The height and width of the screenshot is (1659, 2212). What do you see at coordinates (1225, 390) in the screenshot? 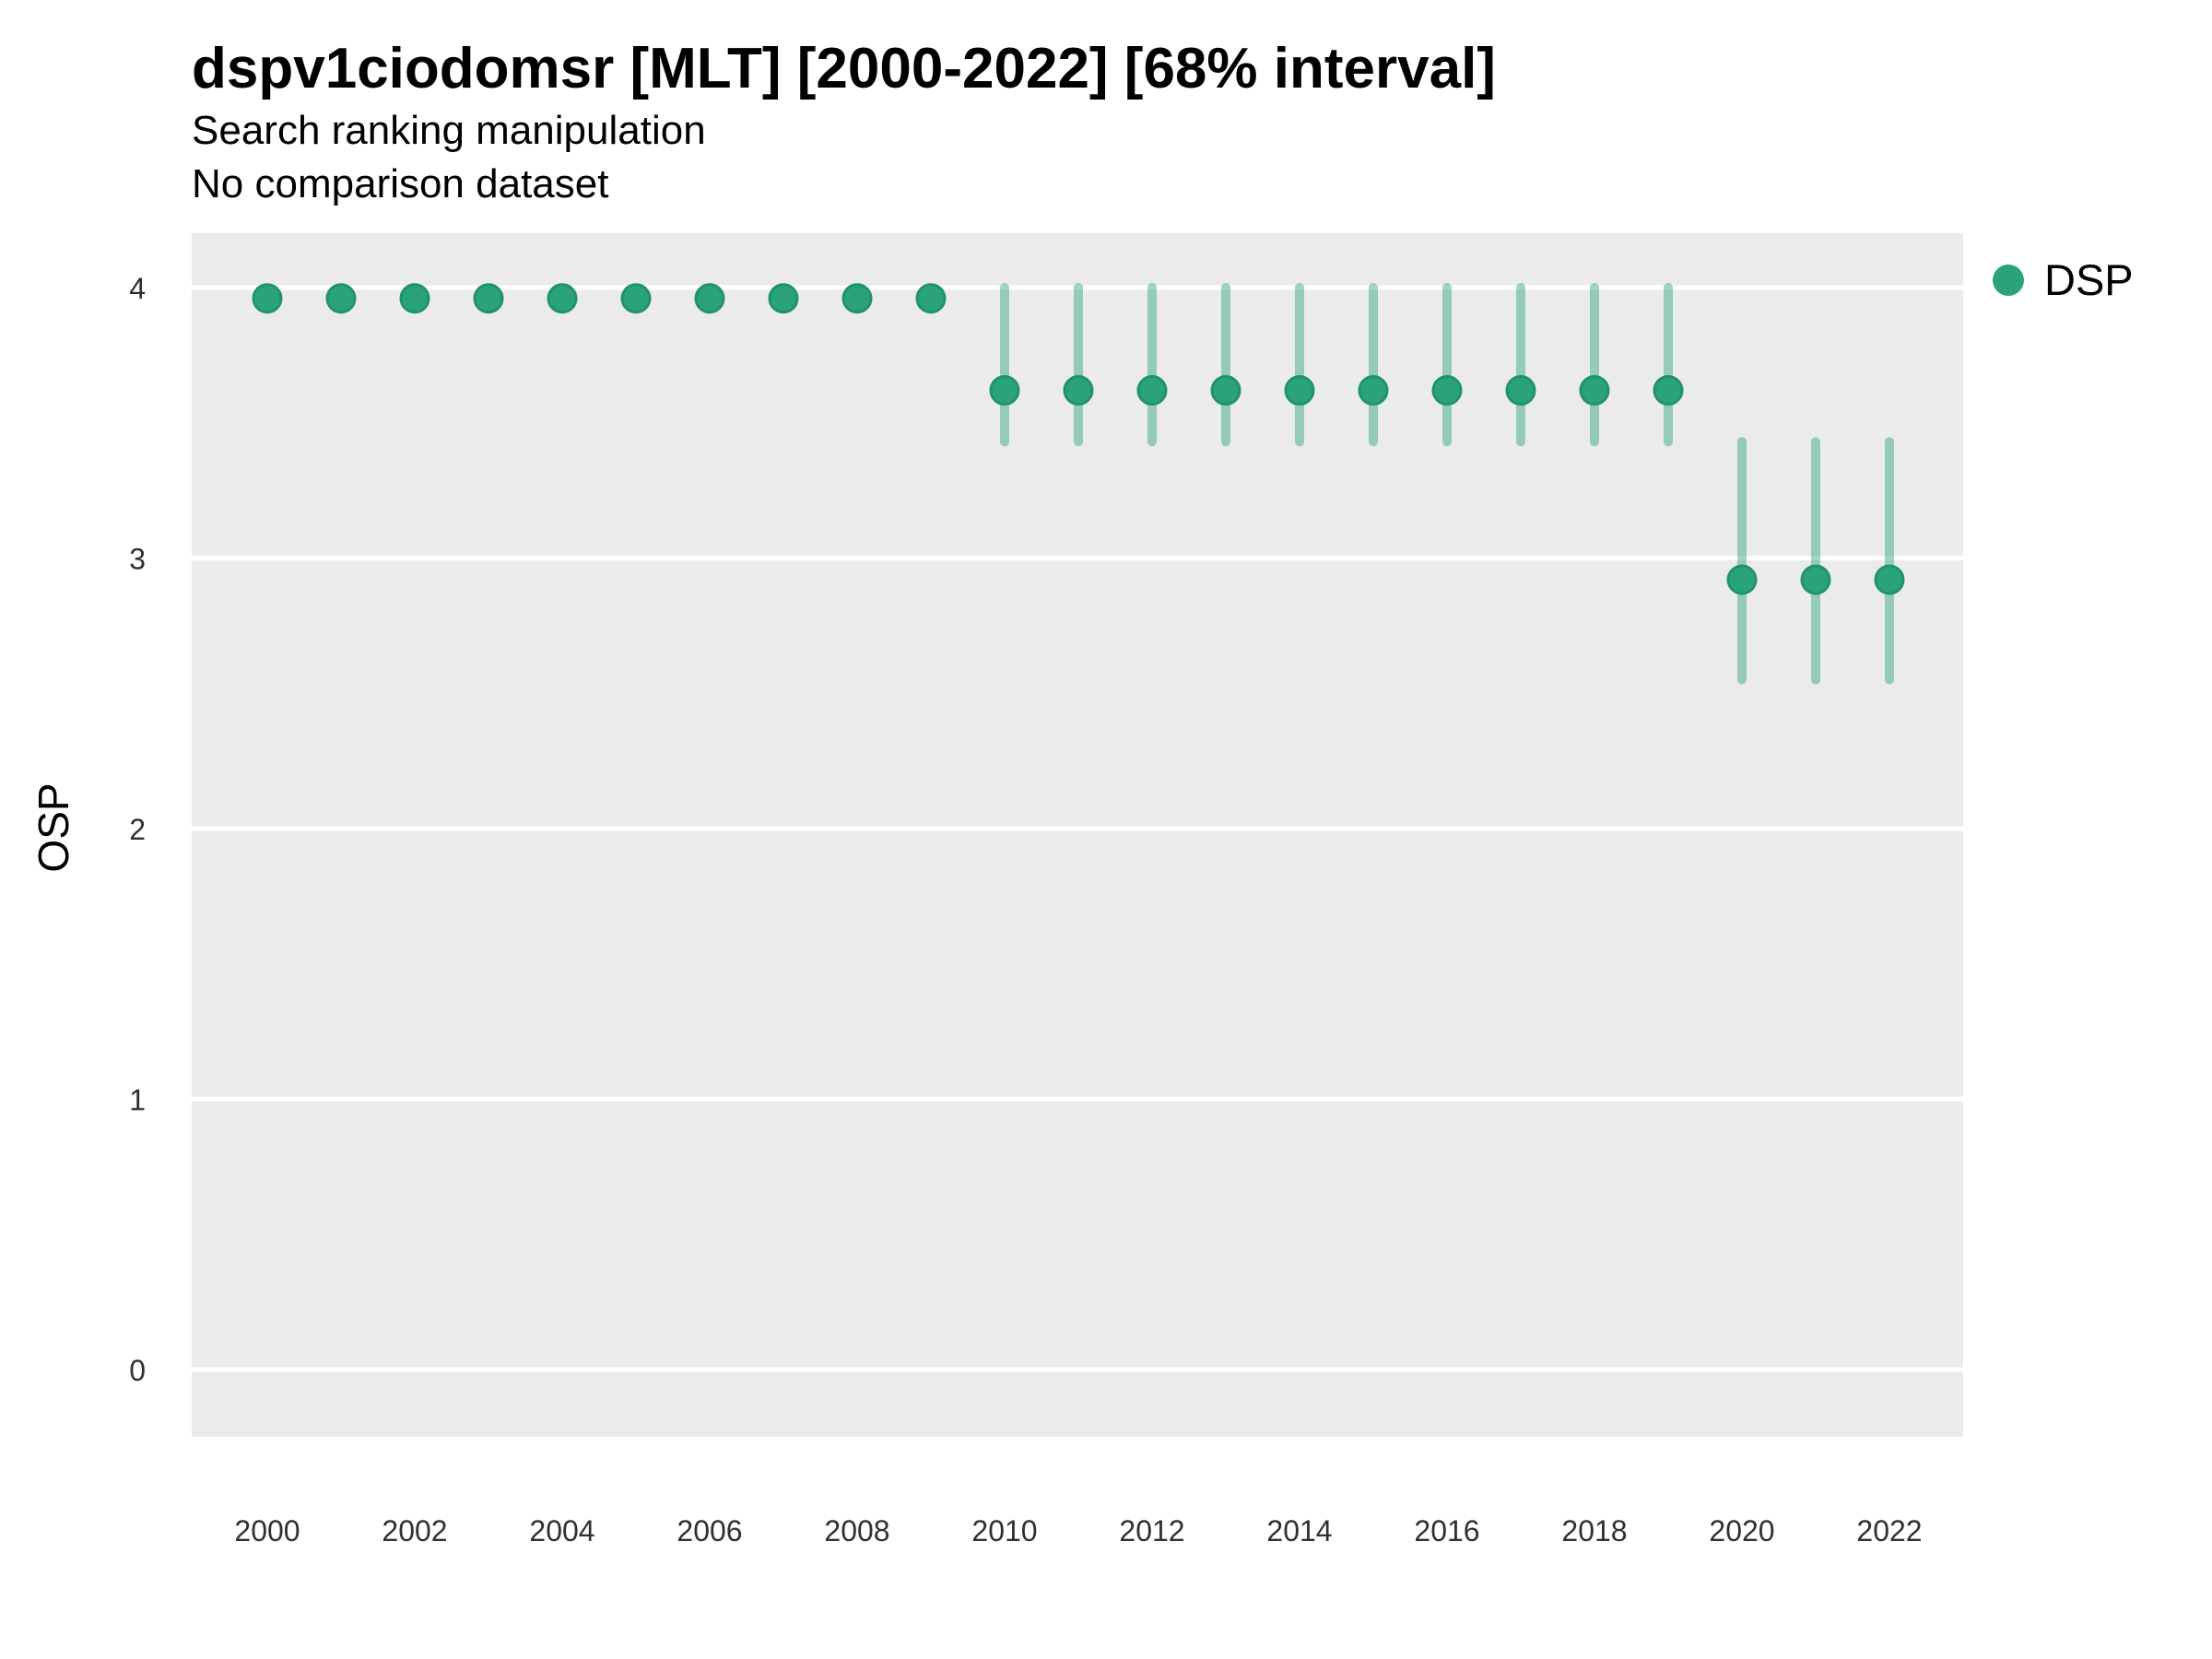
I see `point-DSP-2013` at bounding box center [1225, 390].